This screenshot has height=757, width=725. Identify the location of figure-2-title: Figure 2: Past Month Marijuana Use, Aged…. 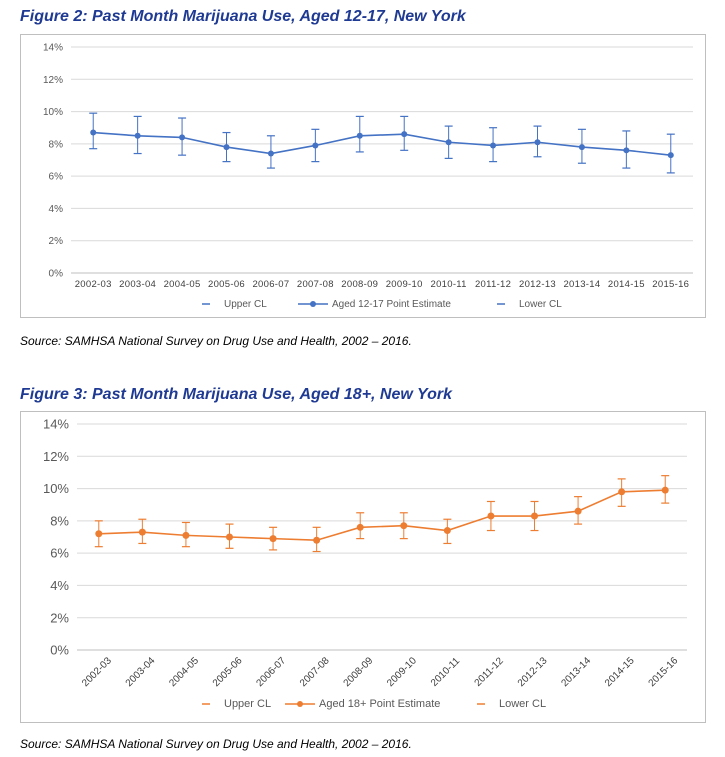
(243, 16).